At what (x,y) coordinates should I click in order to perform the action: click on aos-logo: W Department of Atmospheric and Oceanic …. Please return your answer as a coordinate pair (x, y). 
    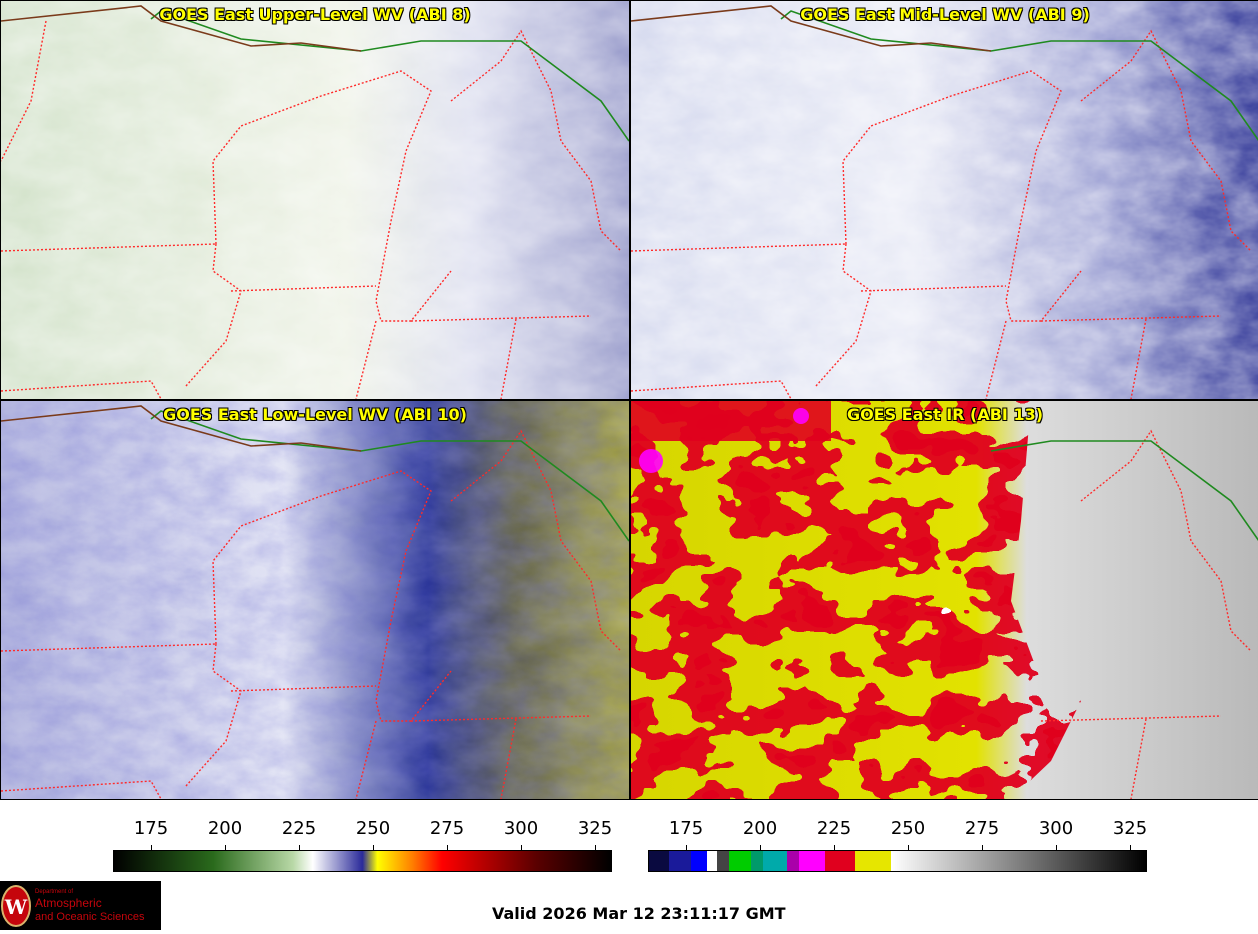
    Looking at the image, I should click on (80, 905).